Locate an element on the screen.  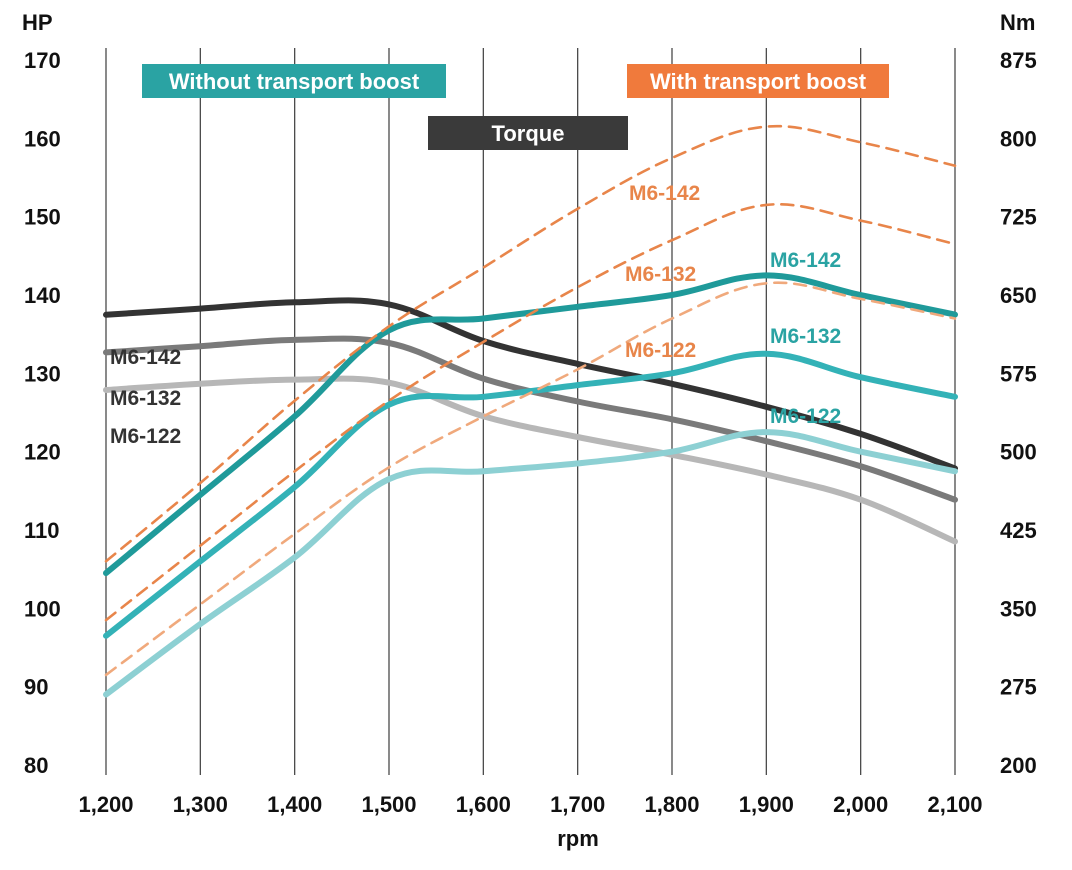
legend-badge-text: Torque is located at coordinates (528, 133).